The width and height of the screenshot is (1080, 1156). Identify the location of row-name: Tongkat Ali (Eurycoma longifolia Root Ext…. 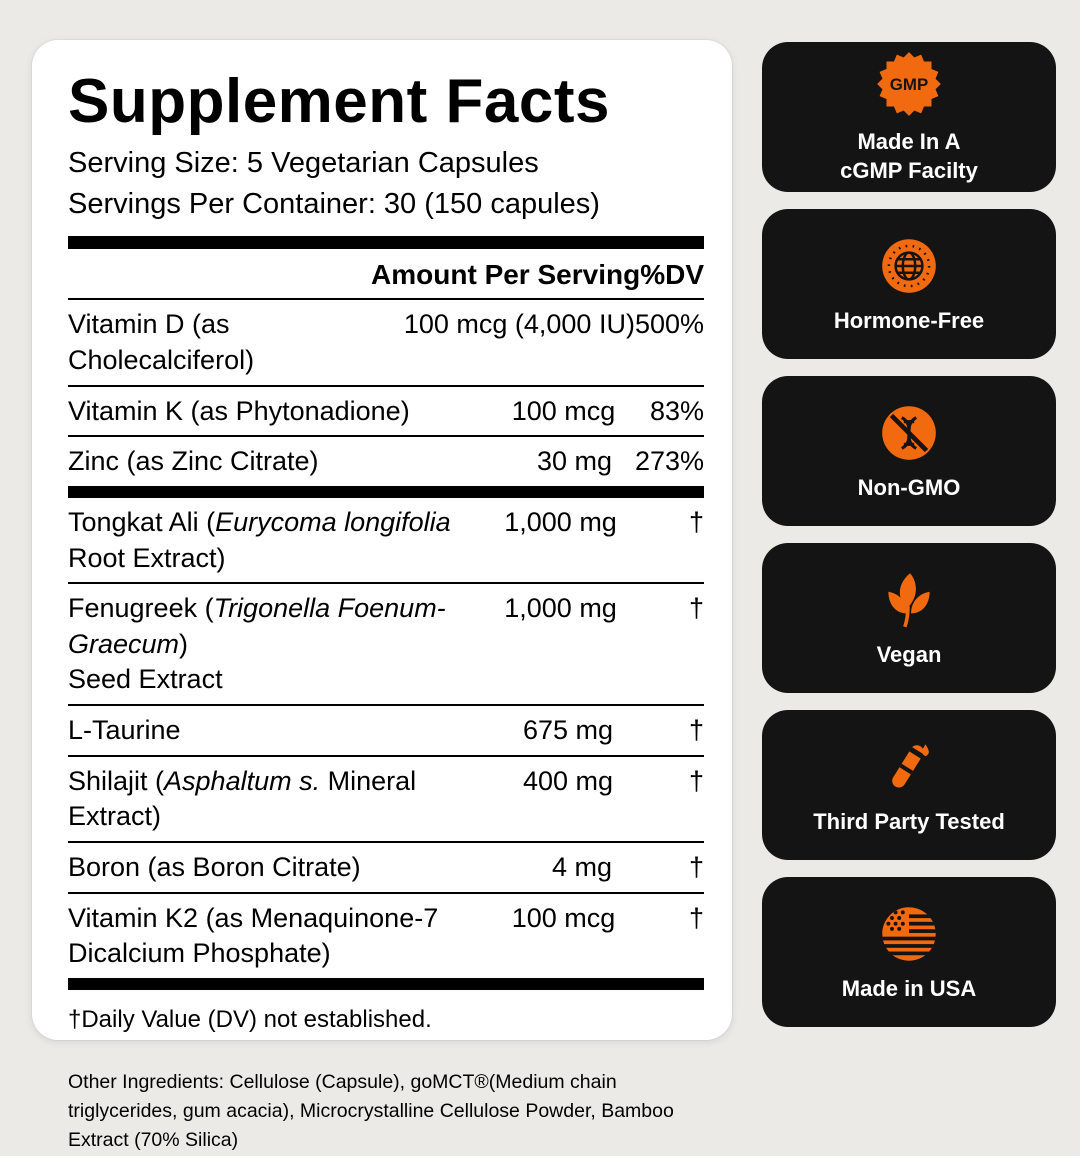
(259, 539).